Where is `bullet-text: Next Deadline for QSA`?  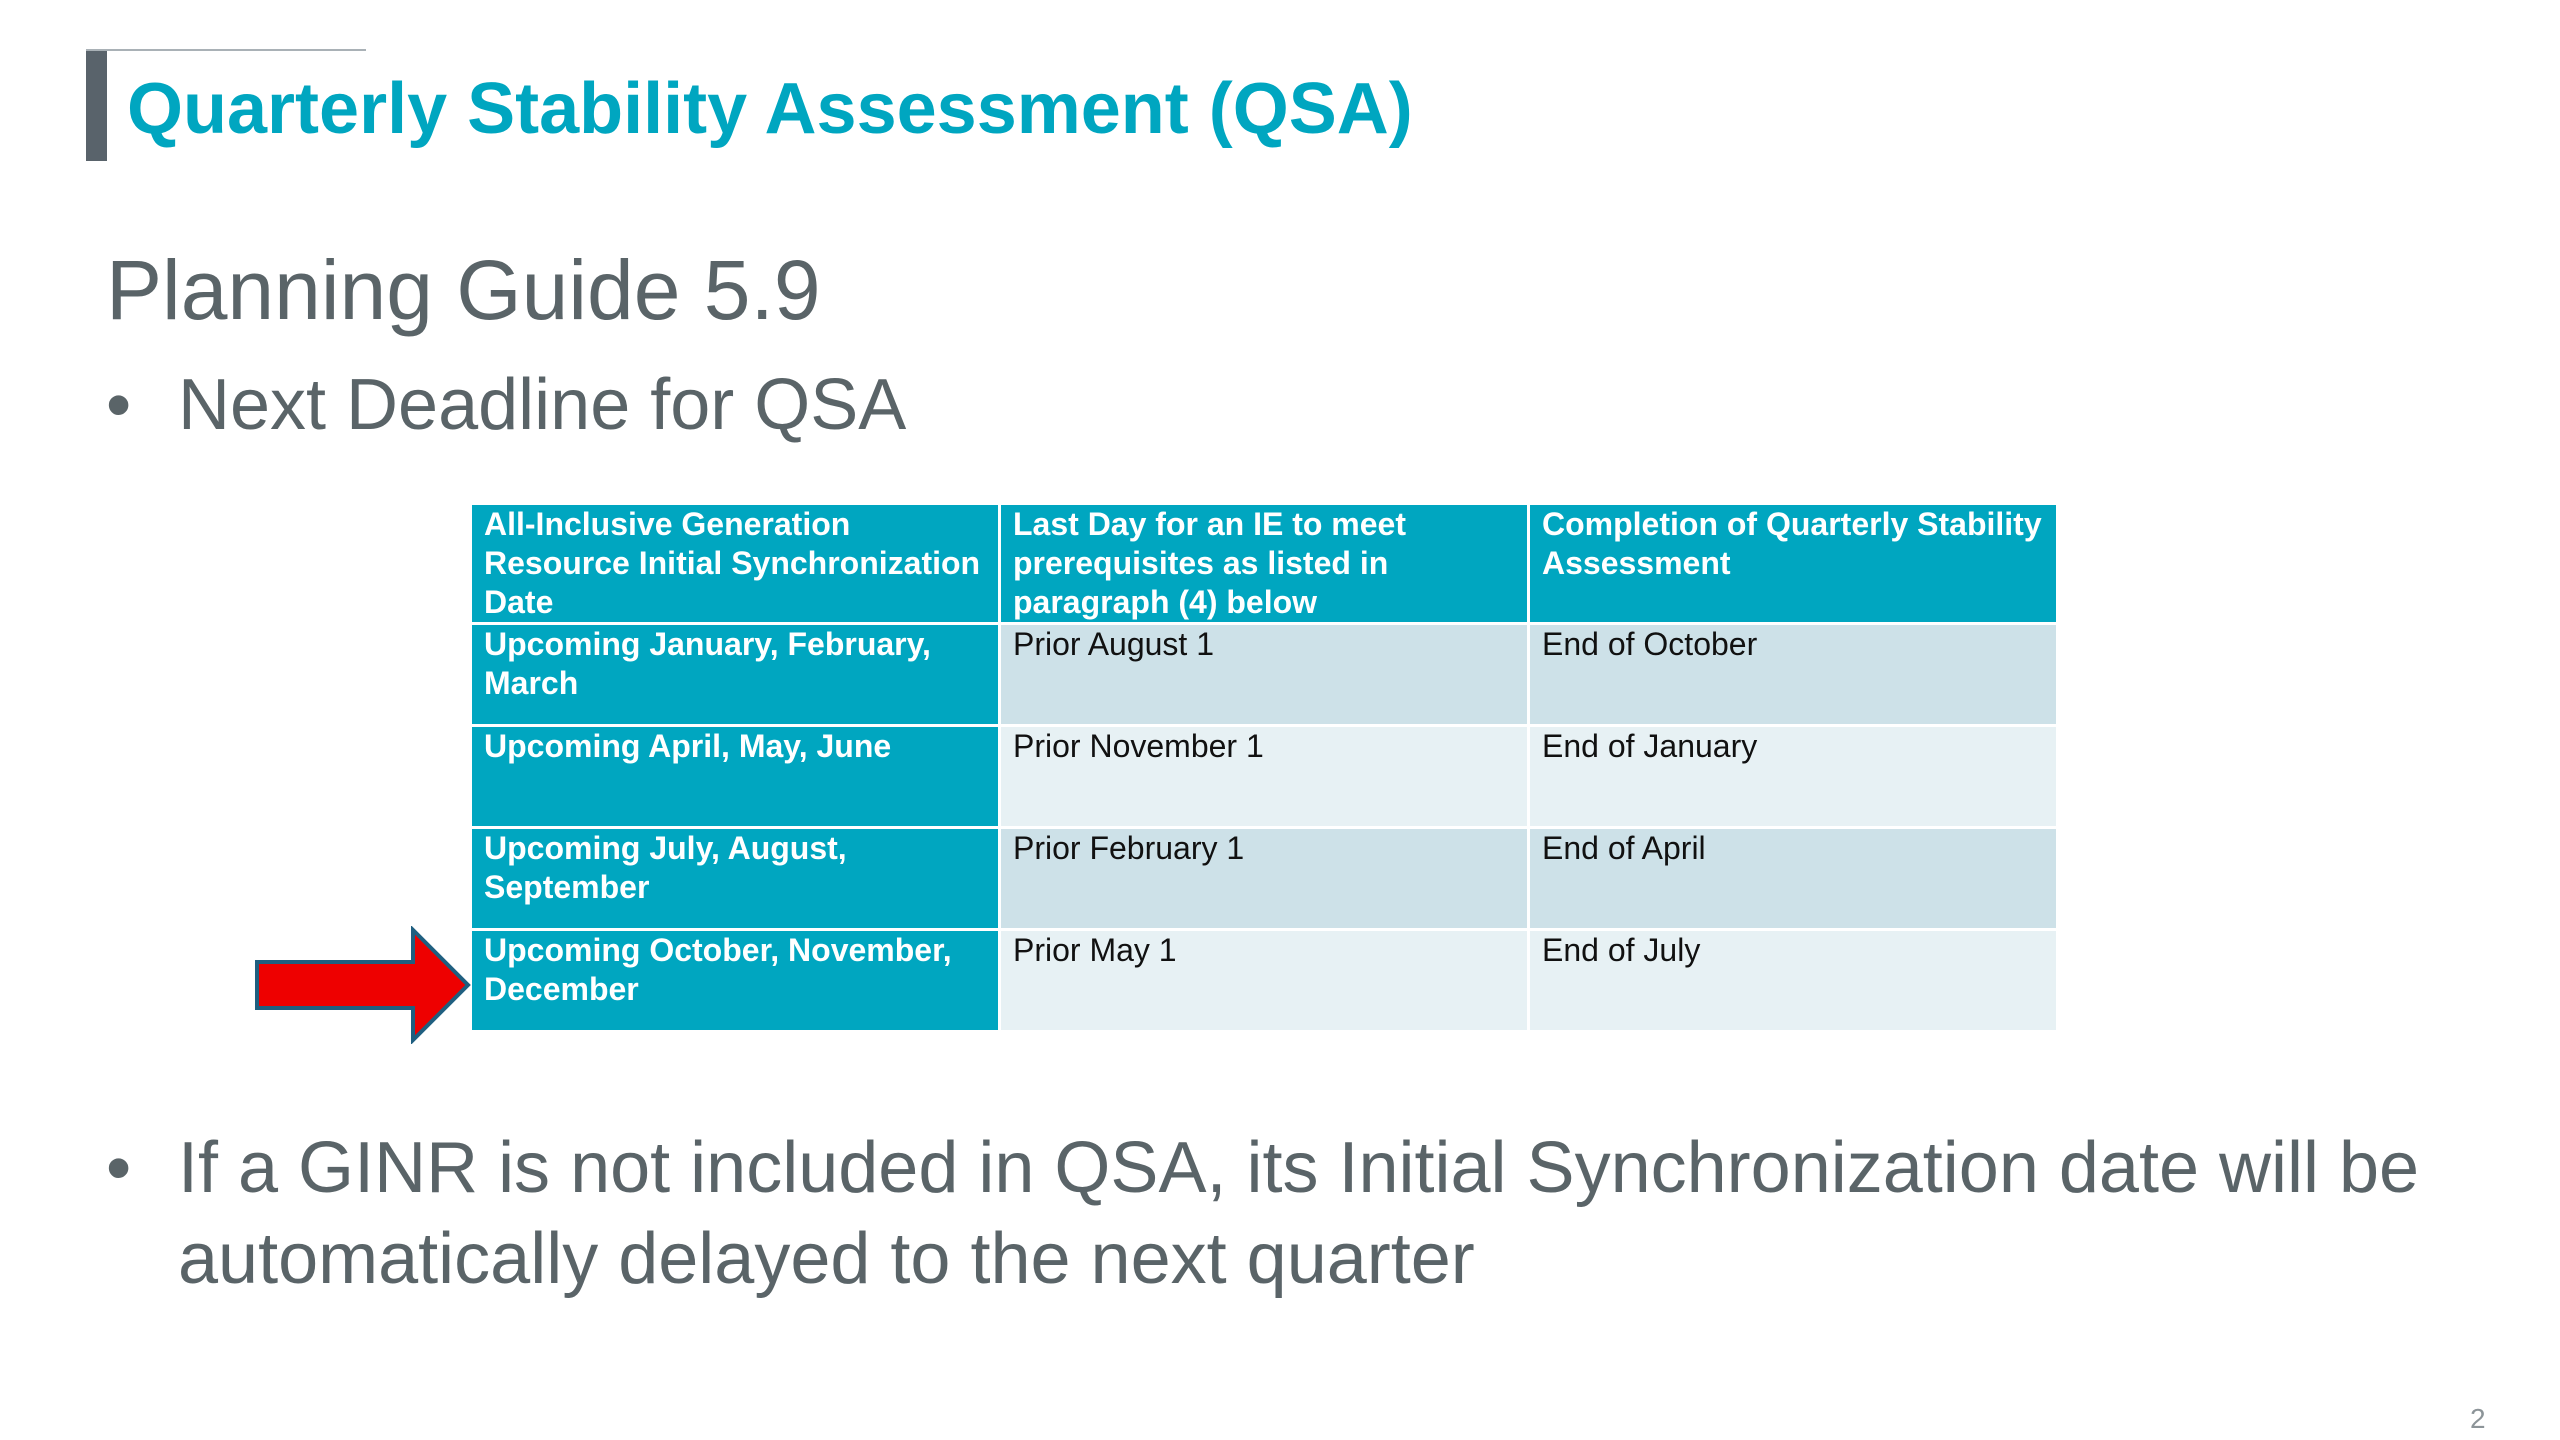
bullet-text: Next Deadline for QSA is located at coordinates (542, 405).